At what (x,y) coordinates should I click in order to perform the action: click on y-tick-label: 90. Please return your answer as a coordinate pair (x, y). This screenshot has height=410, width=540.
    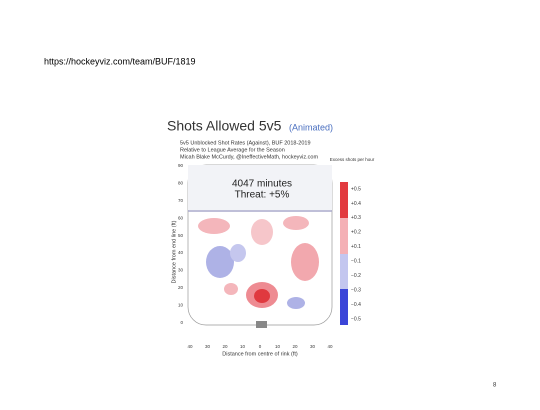
    Looking at the image, I should click on (181, 165).